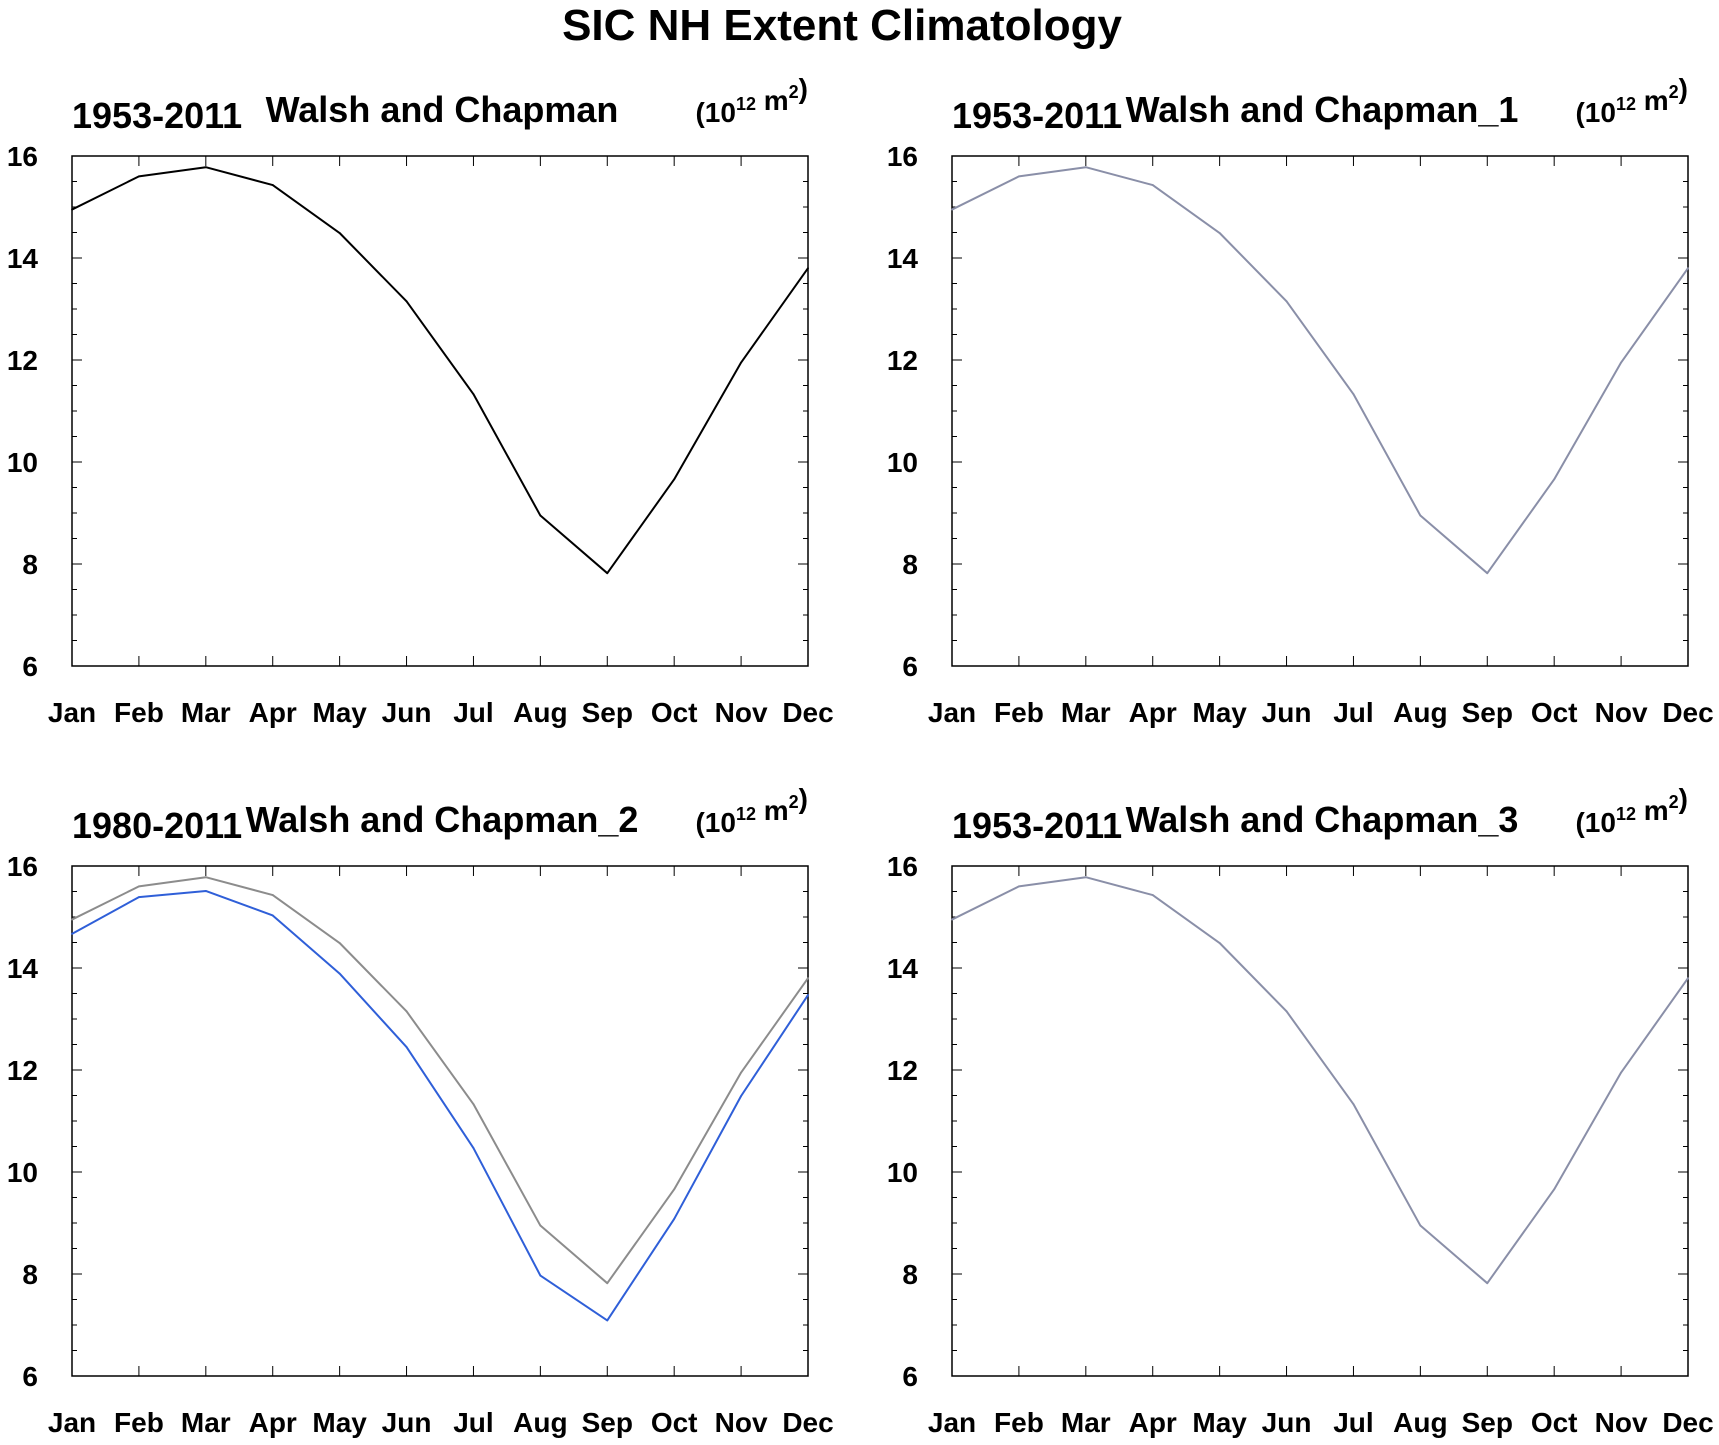  I want to click on x-tick-label: Apr, so click(1153, 1422).